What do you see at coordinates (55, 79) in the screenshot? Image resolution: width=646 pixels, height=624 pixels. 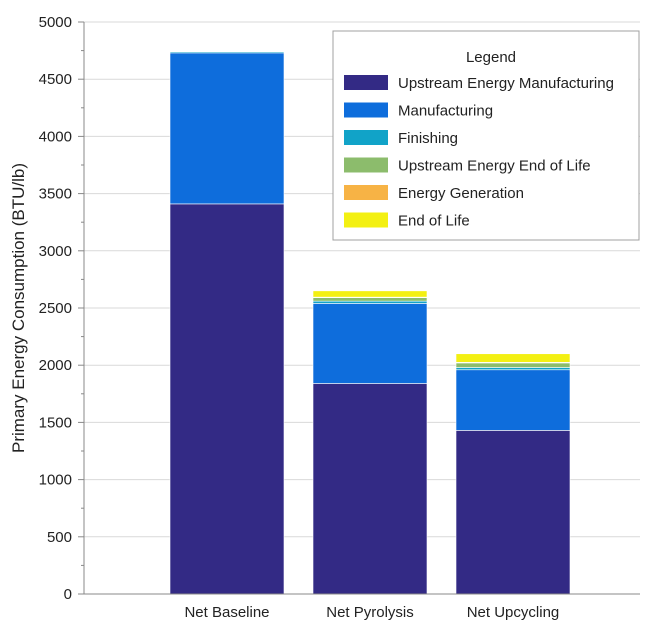 I see `y-tick-label: 4500` at bounding box center [55, 79].